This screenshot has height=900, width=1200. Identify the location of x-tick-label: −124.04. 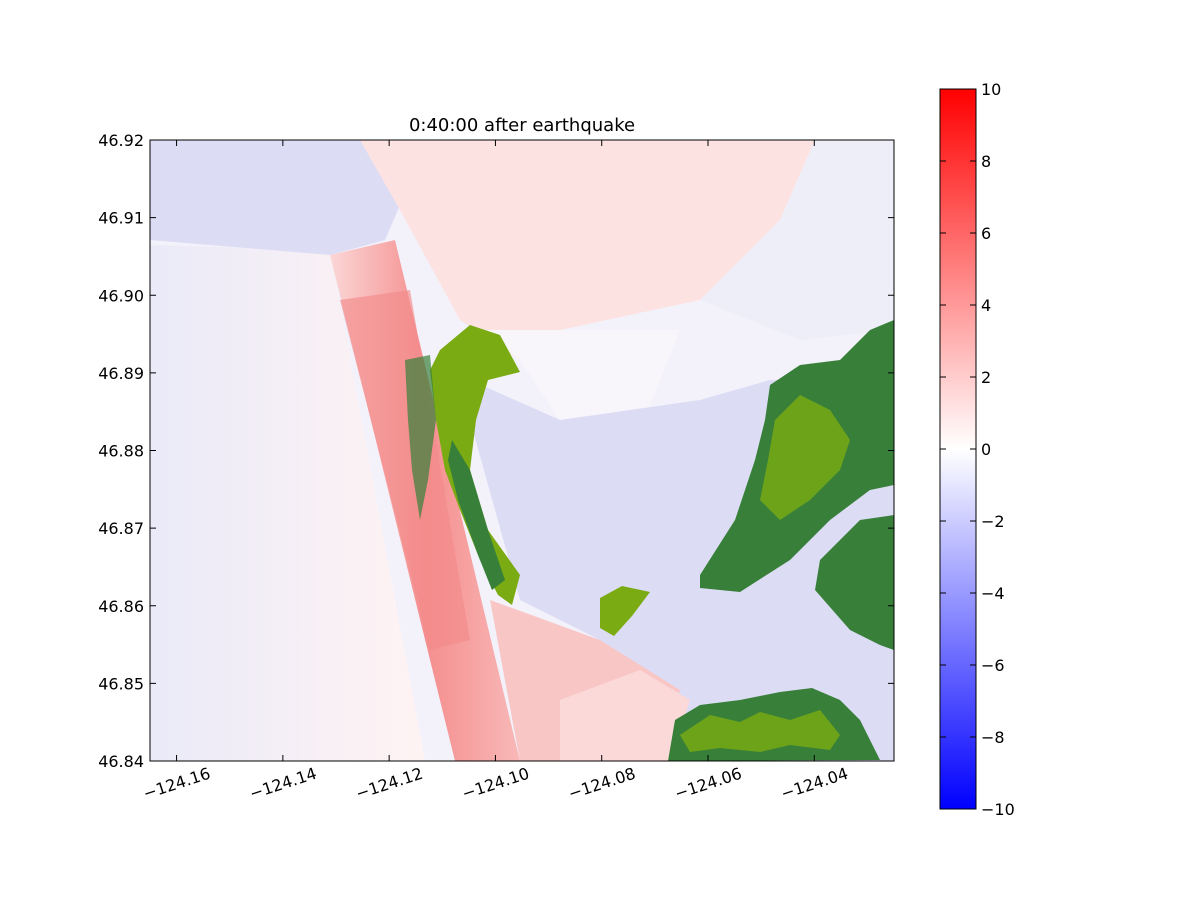
(815, 784).